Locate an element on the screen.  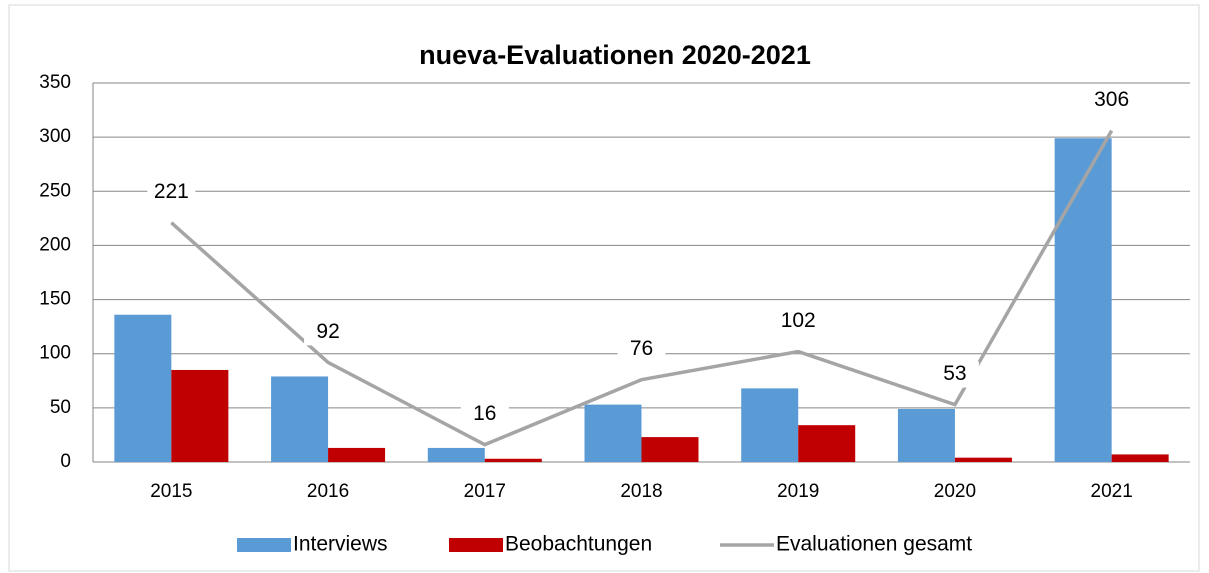
x-tick-label: 2018 is located at coordinates (641, 491).